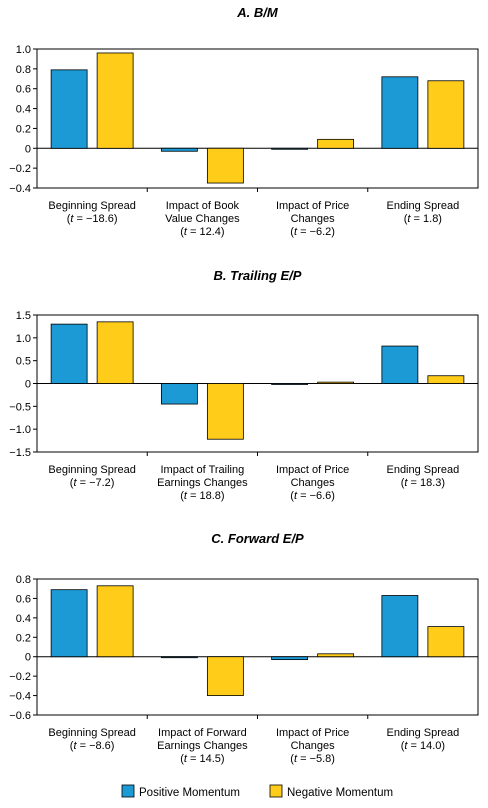  I want to click on t-stat-label: (t = −18.6), so click(92, 219).